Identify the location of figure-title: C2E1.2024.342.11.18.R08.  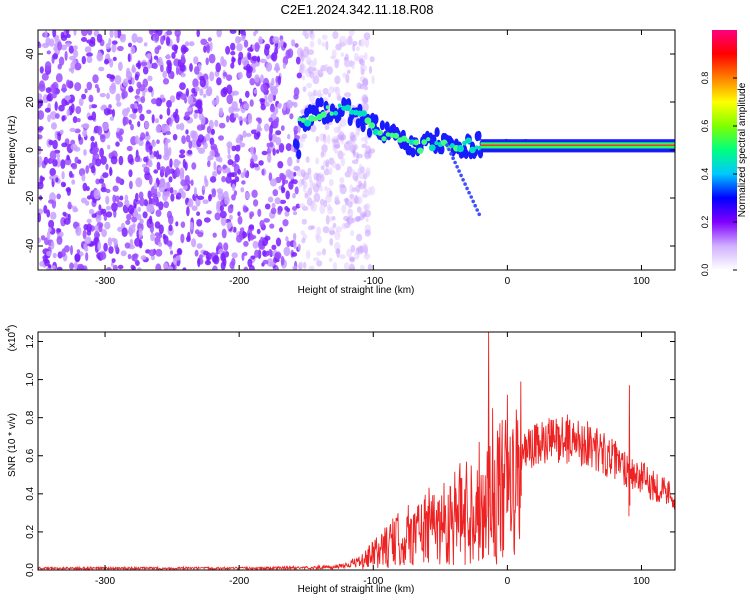
(357, 9).